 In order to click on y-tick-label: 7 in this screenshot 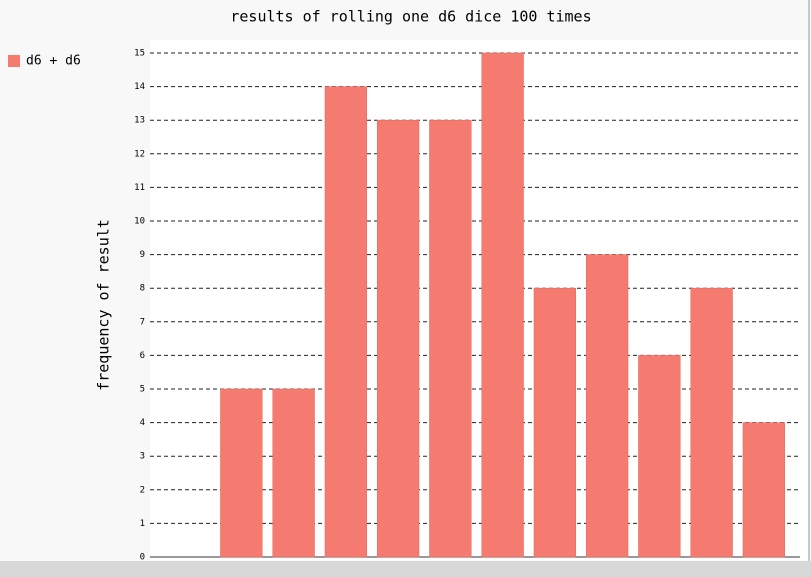, I will do `click(142, 322)`.